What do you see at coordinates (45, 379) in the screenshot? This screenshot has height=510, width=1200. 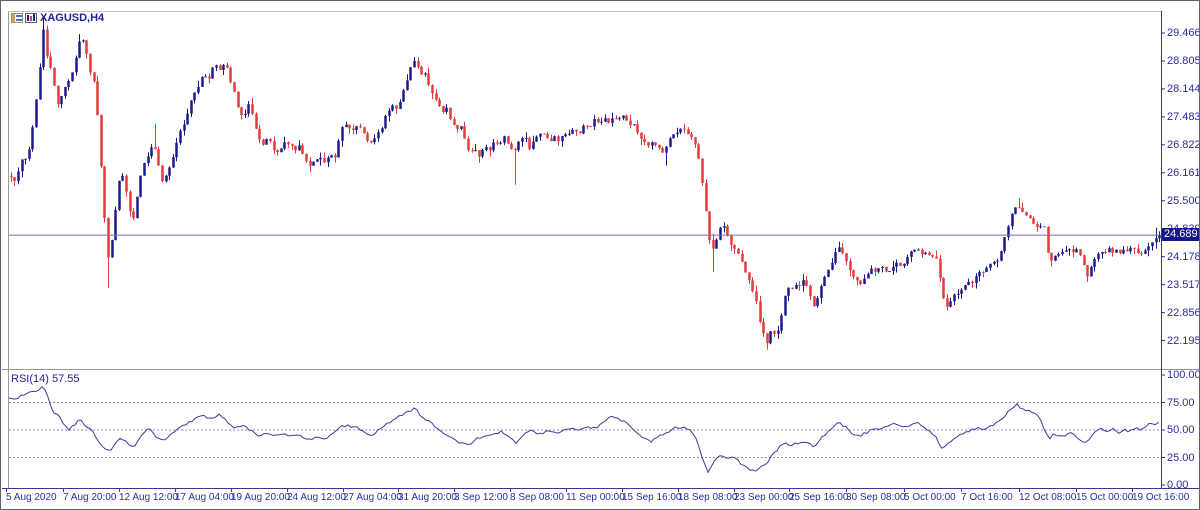 I see `rsi-indicator-label: RSI(14) 57.55` at bounding box center [45, 379].